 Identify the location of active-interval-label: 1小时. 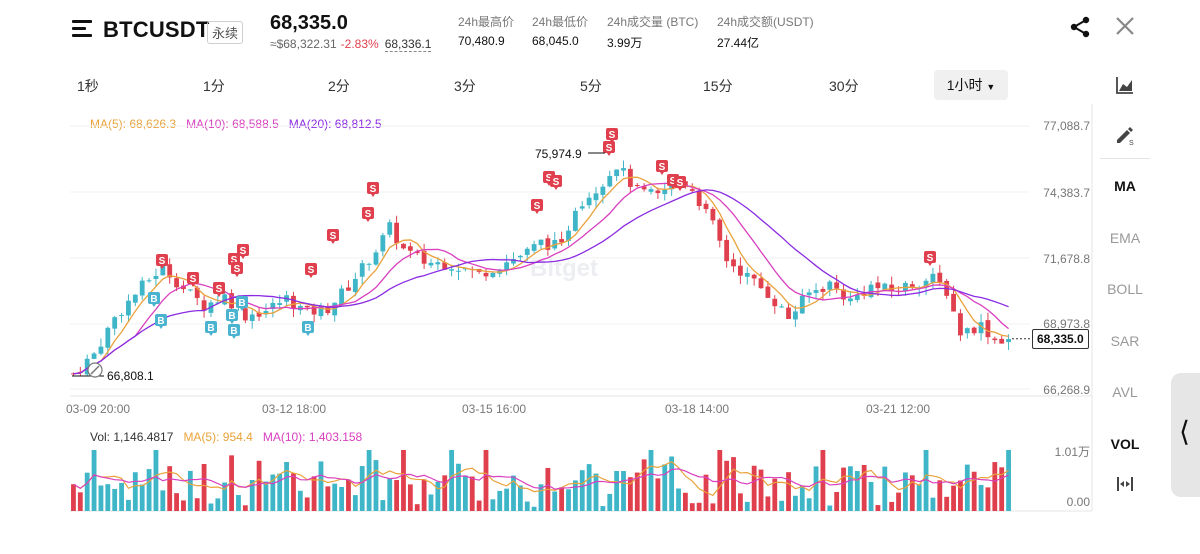
(964, 85).